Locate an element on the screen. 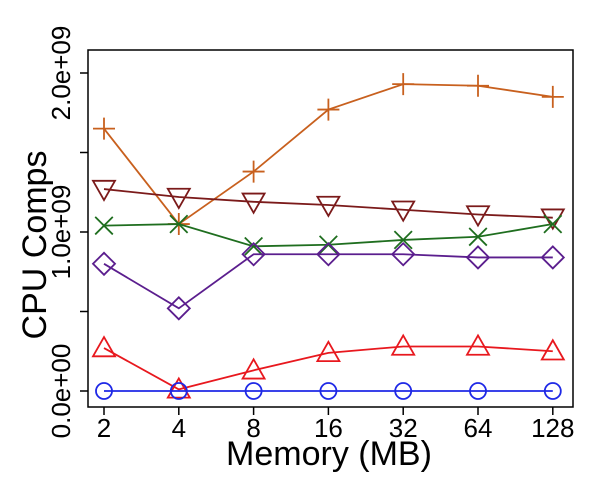 This screenshot has height=480, width=600. series-circle is located at coordinates (328, 391).